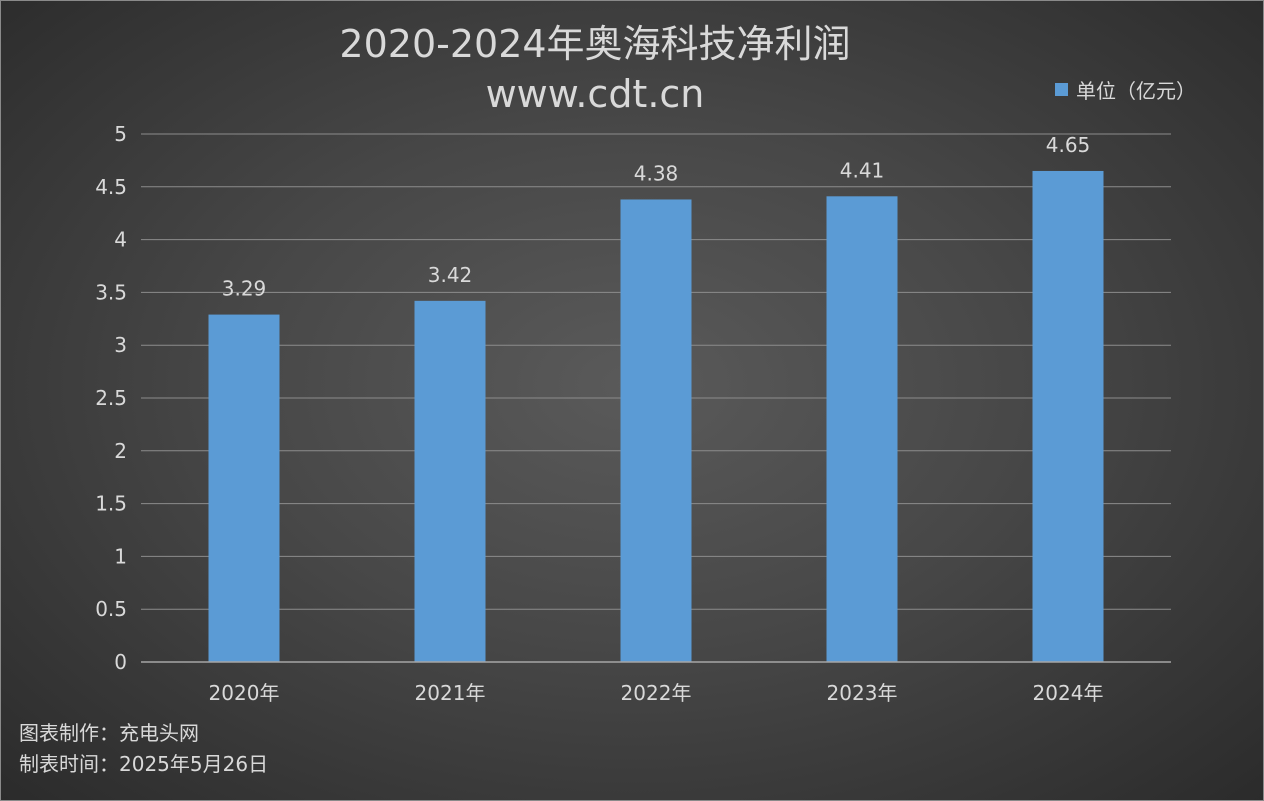 This screenshot has width=1264, height=801. Describe the element at coordinates (109, 733) in the screenshot. I see `chart-maker-note: 图表制作：充电头网` at that location.